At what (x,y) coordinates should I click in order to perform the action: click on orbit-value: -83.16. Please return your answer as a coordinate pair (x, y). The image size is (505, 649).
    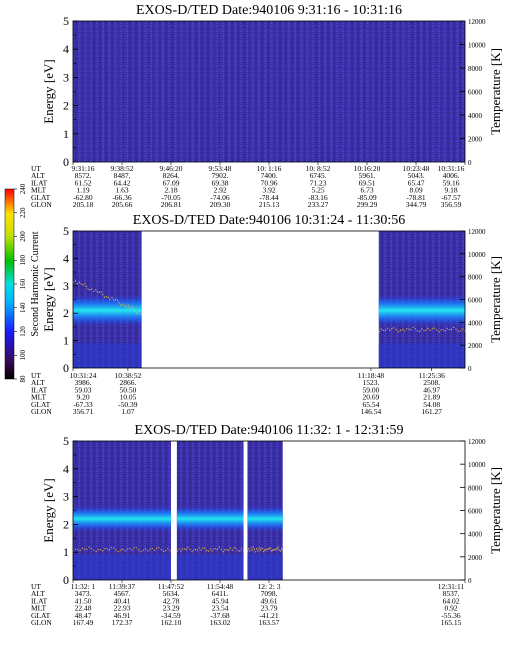
    Looking at the image, I should click on (318, 197).